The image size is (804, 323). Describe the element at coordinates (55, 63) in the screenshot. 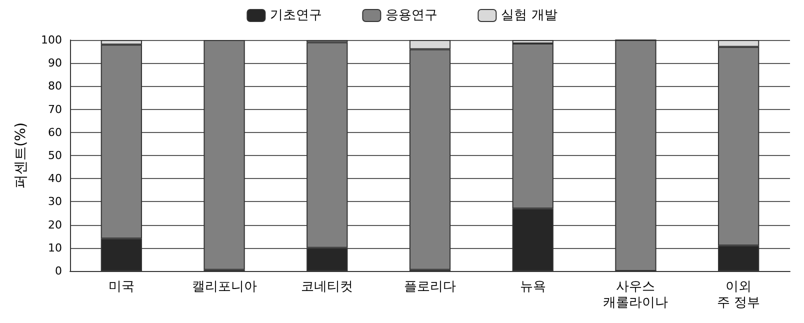

I see `y-tick-label: 90` at that location.